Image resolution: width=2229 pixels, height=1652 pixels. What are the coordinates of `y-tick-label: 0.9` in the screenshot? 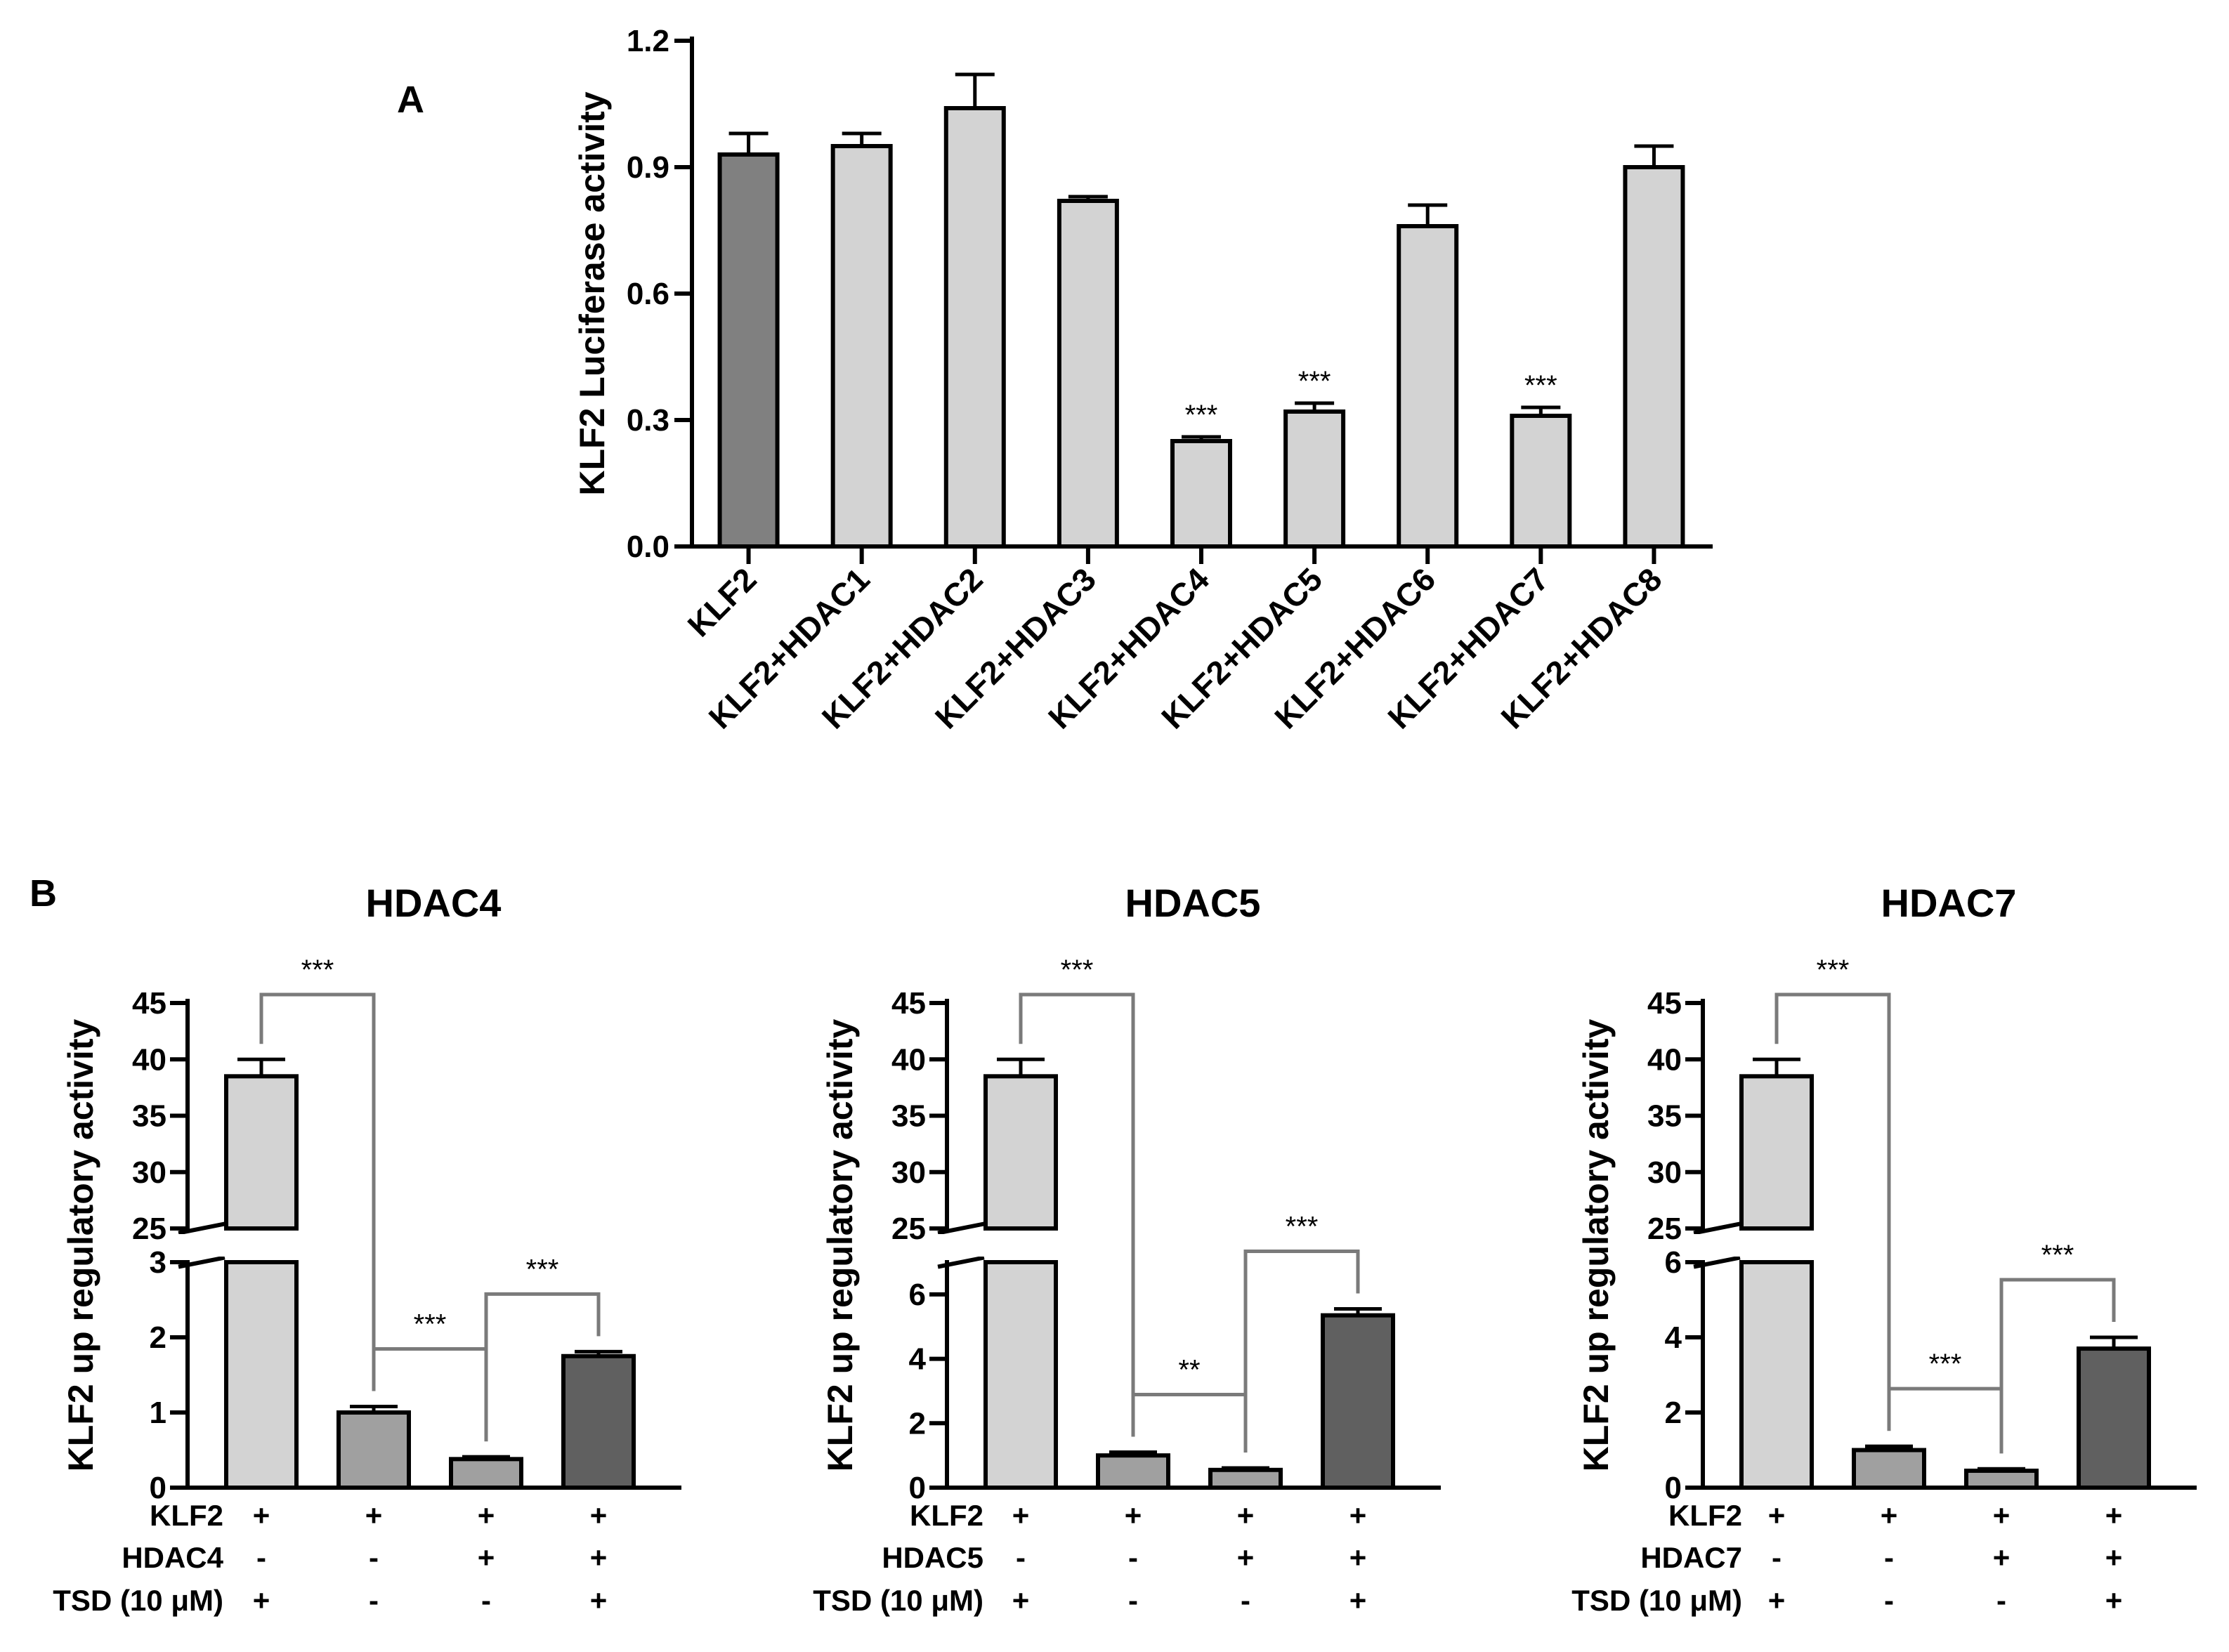 It's located at (648, 167).